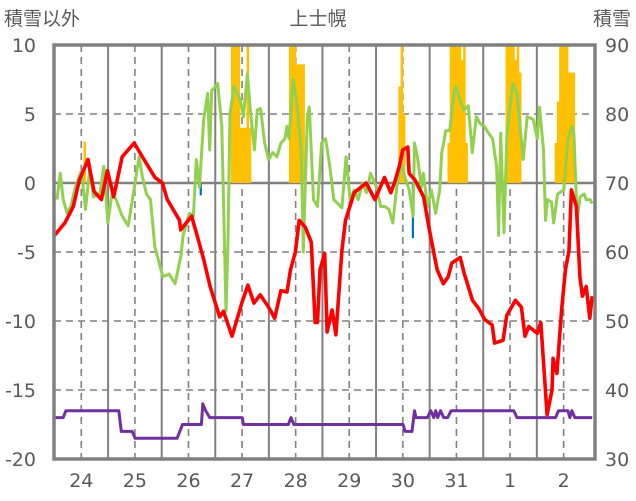 This screenshot has height=501, width=636. What do you see at coordinates (617, 391) in the screenshot?
I see `right-tick-label: 40` at bounding box center [617, 391].